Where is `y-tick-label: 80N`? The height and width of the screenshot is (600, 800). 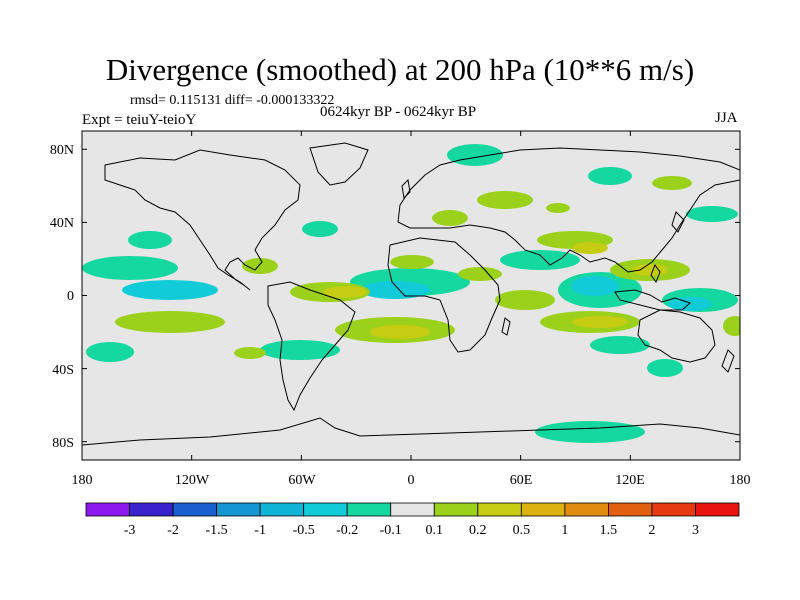 y-tick-label: 80N is located at coordinates (62, 150).